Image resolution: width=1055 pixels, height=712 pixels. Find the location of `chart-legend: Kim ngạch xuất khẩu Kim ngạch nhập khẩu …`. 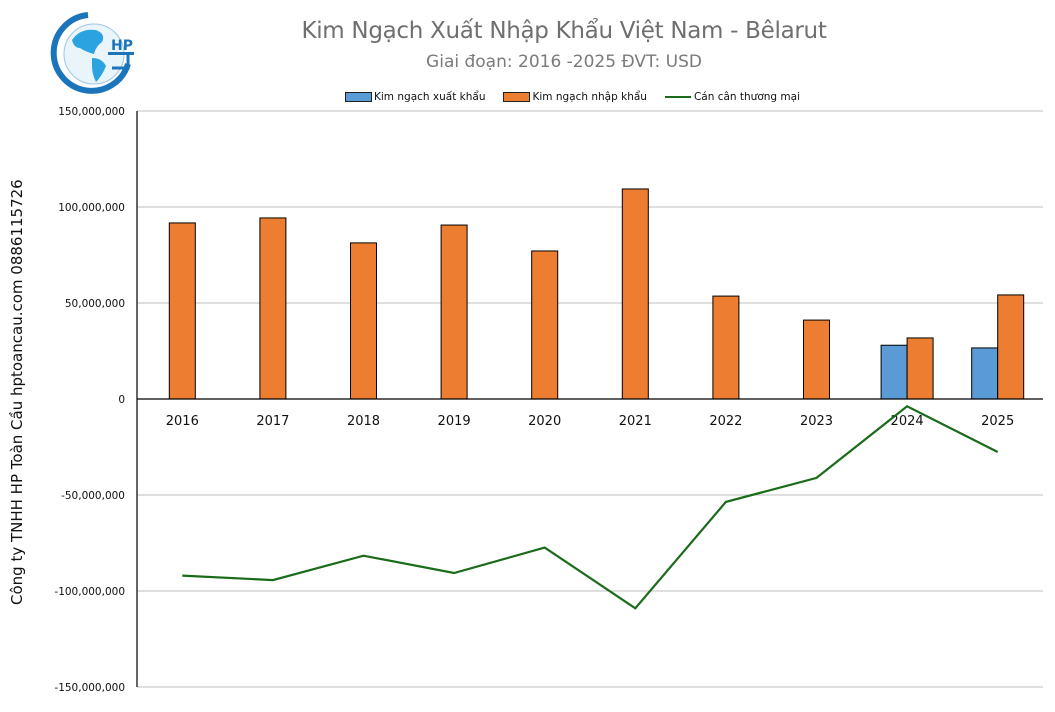

chart-legend: Kim ngạch xuất khẩu Kim ngạch nhập khẩu … is located at coordinates (581, 97).